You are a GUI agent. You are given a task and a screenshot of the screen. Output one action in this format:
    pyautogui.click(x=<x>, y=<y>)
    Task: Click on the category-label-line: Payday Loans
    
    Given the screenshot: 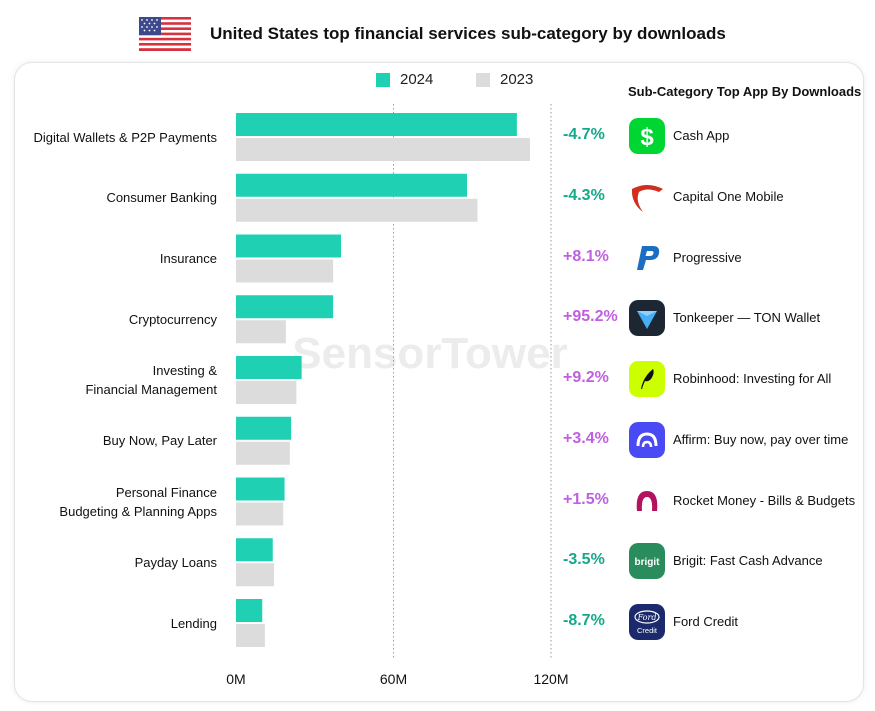 What is the action you would take?
    pyautogui.click(x=175, y=562)
    